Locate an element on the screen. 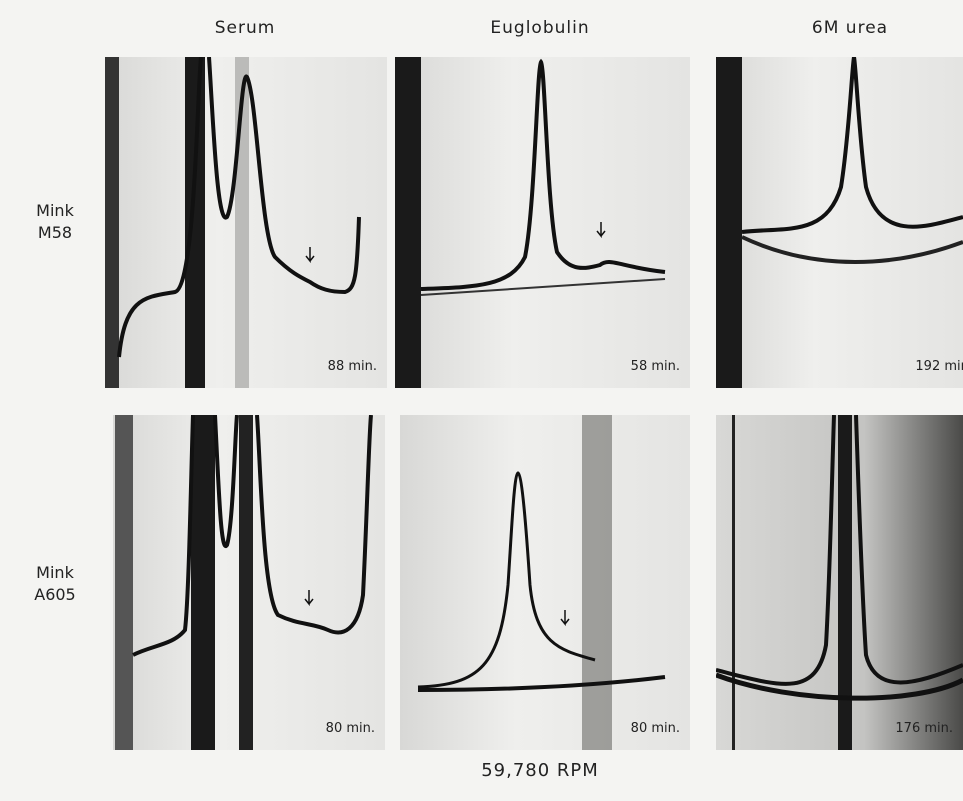  pattern-panel: 88 min. is located at coordinates (246, 222).